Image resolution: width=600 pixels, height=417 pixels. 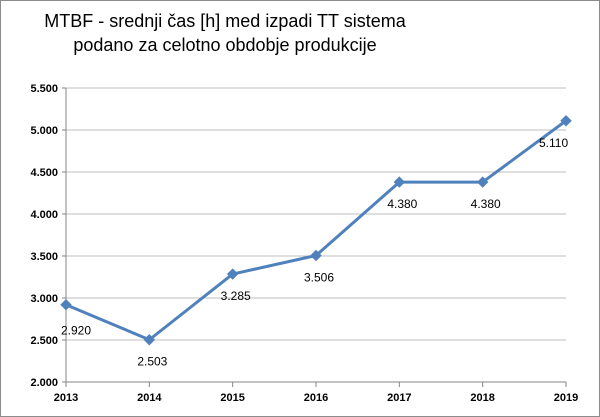 What do you see at coordinates (225, 45) in the screenshot?
I see `chart-title-line-2: podano za celotno obdobje produkcije` at bounding box center [225, 45].